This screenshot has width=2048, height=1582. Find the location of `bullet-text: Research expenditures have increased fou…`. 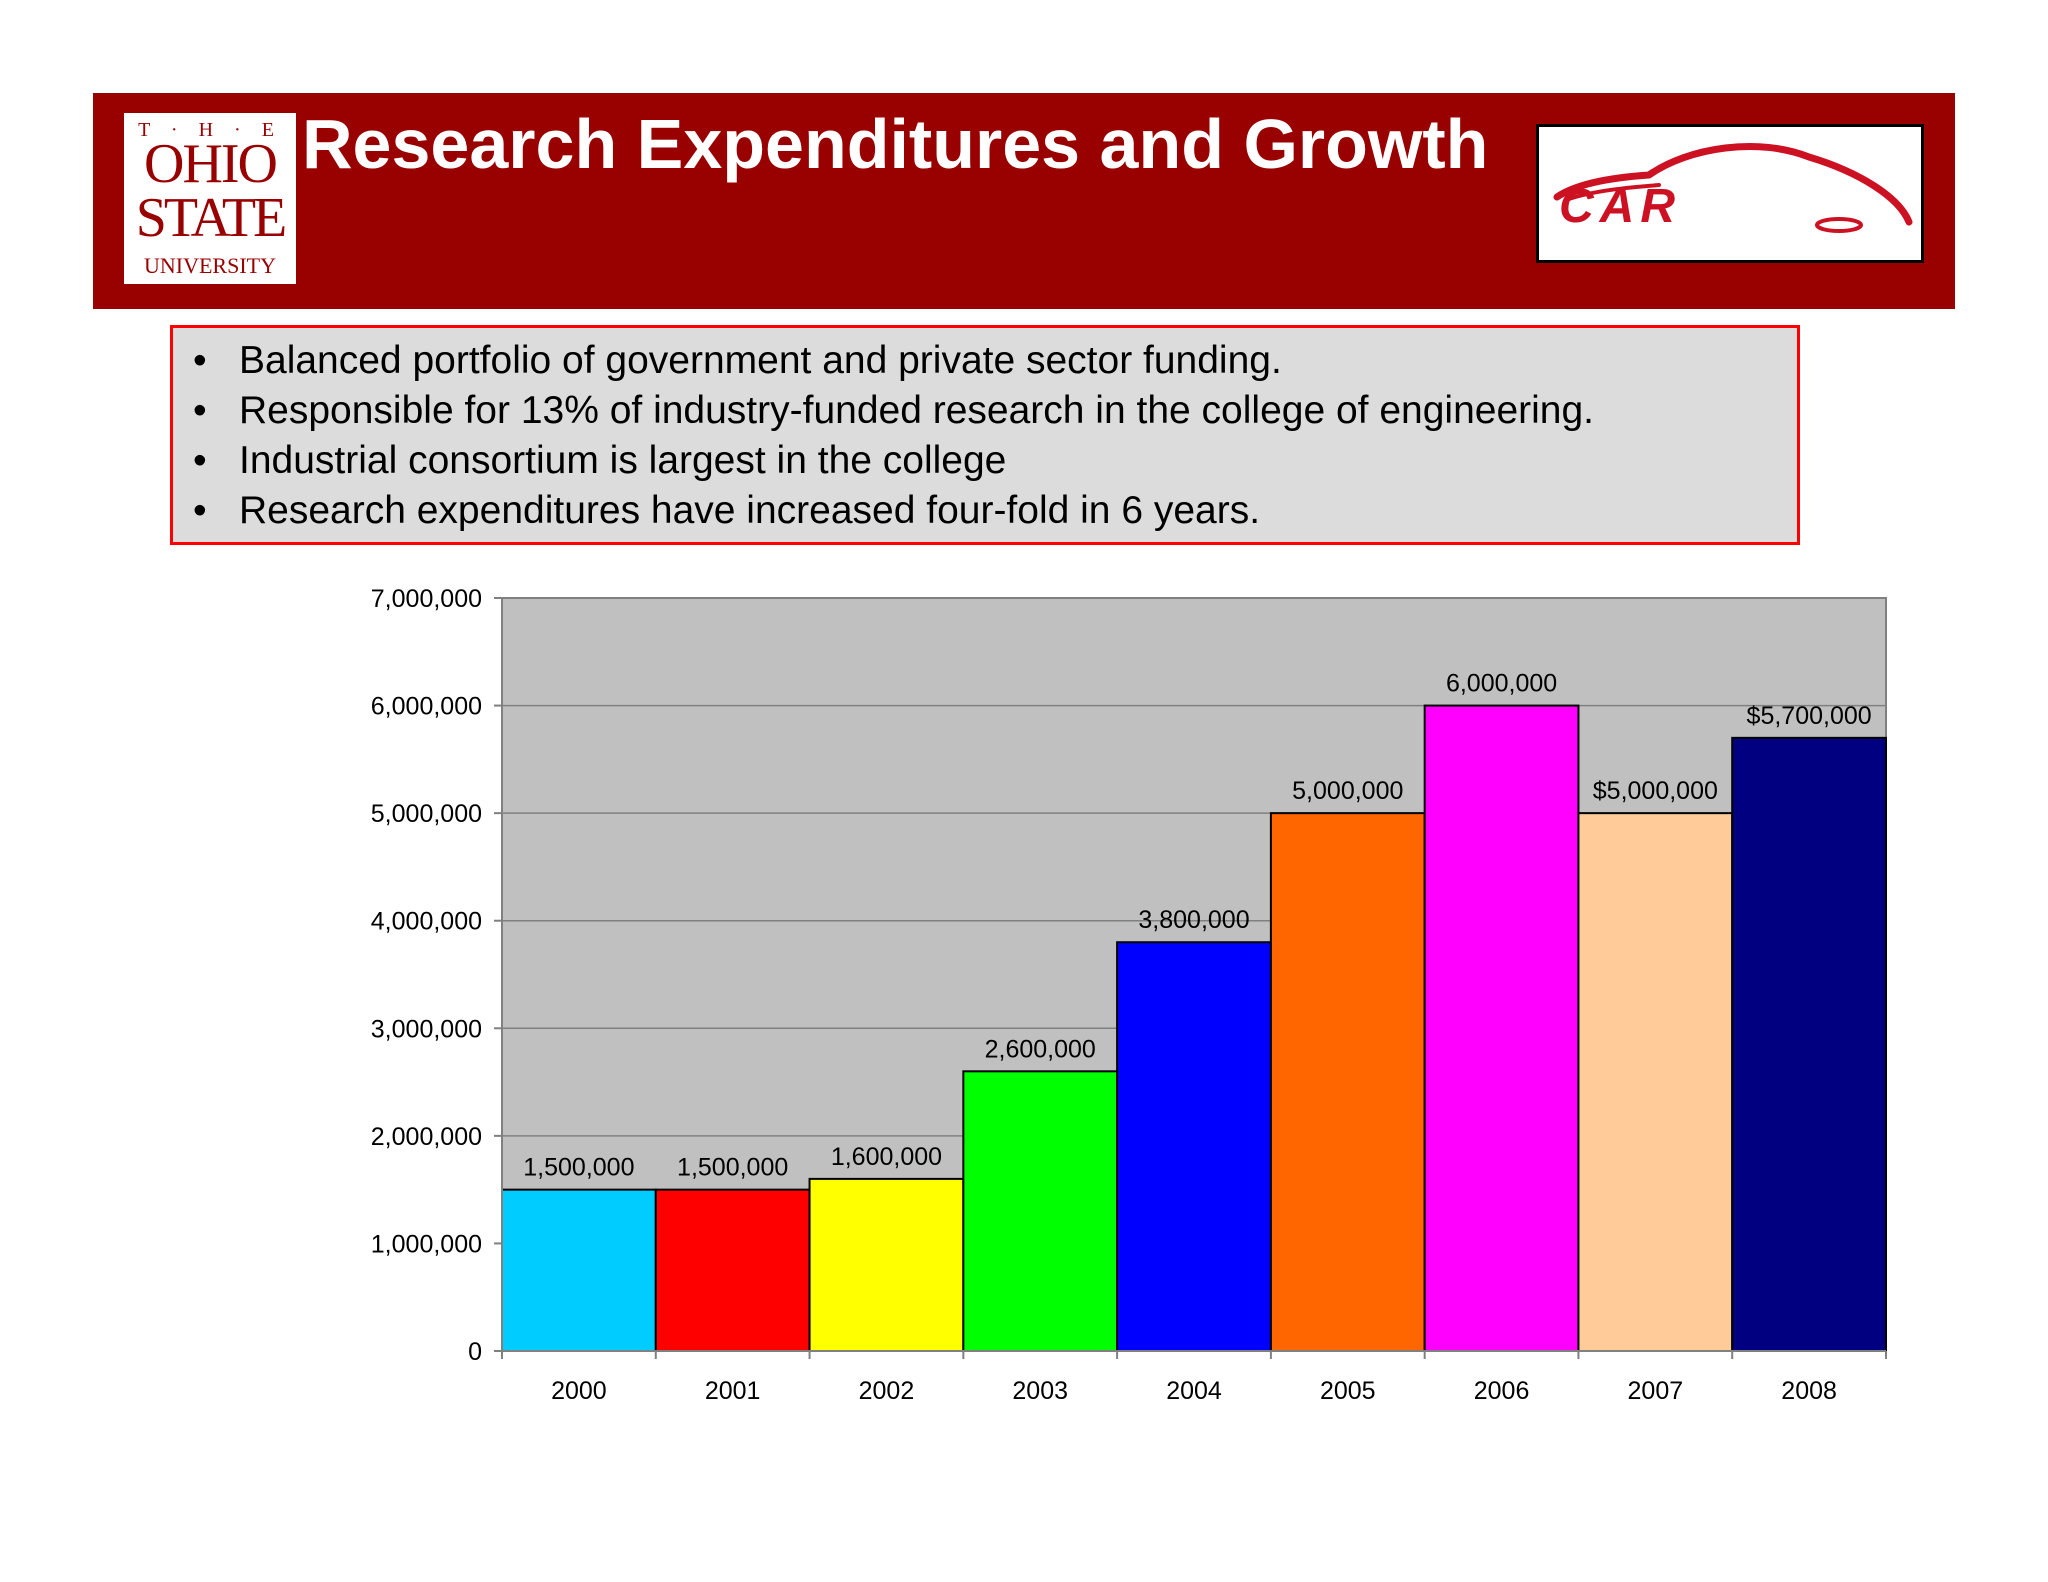

bullet-text: Research expenditures have increased fou… is located at coordinates (750, 510).